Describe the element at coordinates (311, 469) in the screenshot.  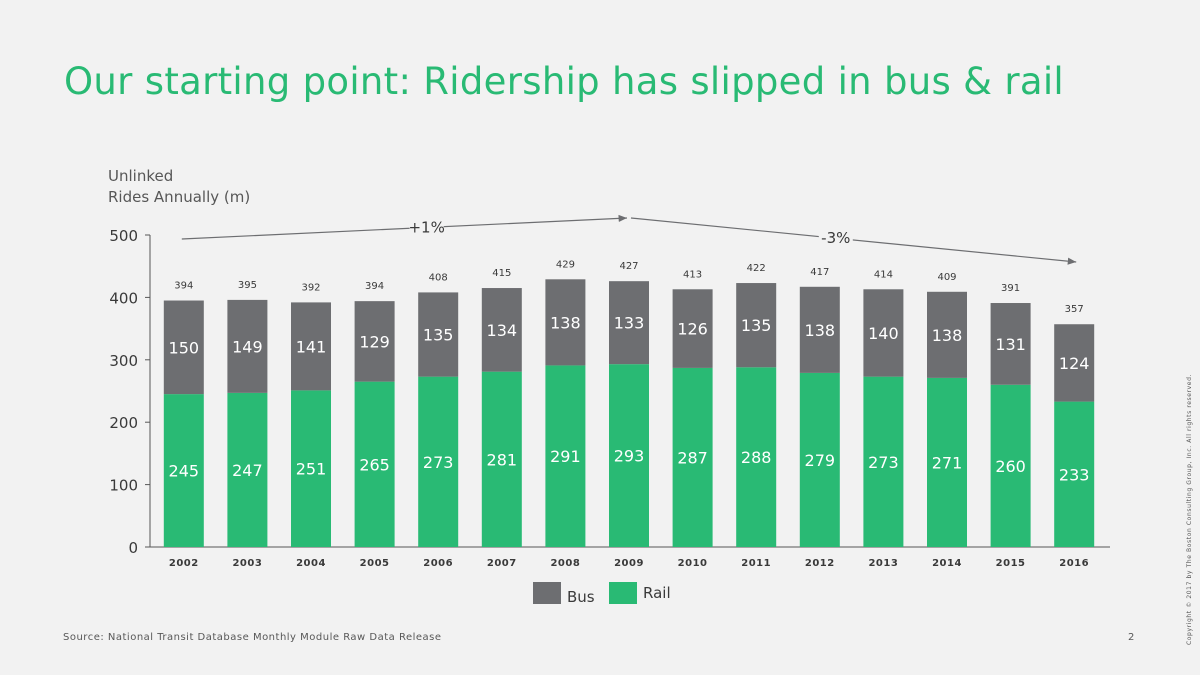
I see `rail-value-label: 251` at that location.